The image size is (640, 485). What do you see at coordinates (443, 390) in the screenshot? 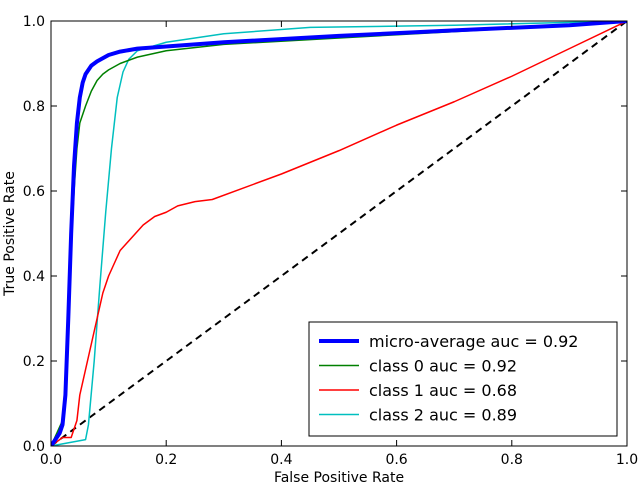
I see `legend-label-2: class 1 auc = 0.68` at bounding box center [443, 390].